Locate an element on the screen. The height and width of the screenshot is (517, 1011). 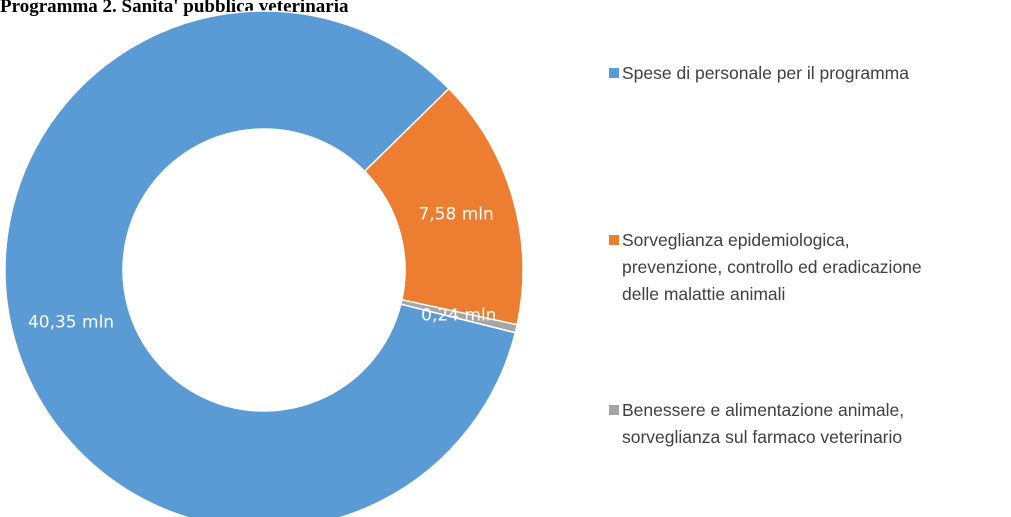
legend-label: Spese di personale per il programma is located at coordinates (765, 73).